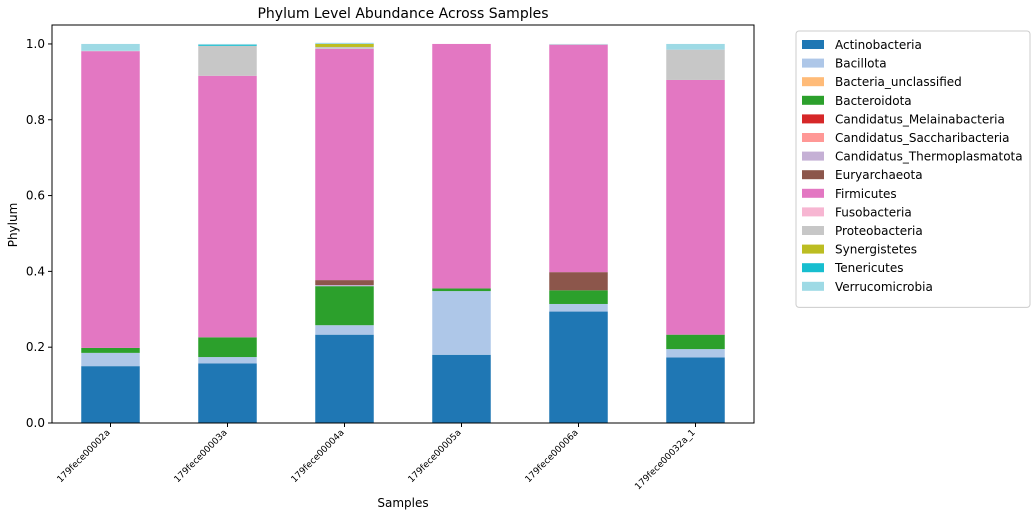  What do you see at coordinates (879, 231) in the screenshot?
I see `legend-label: Proteobacteria` at bounding box center [879, 231].